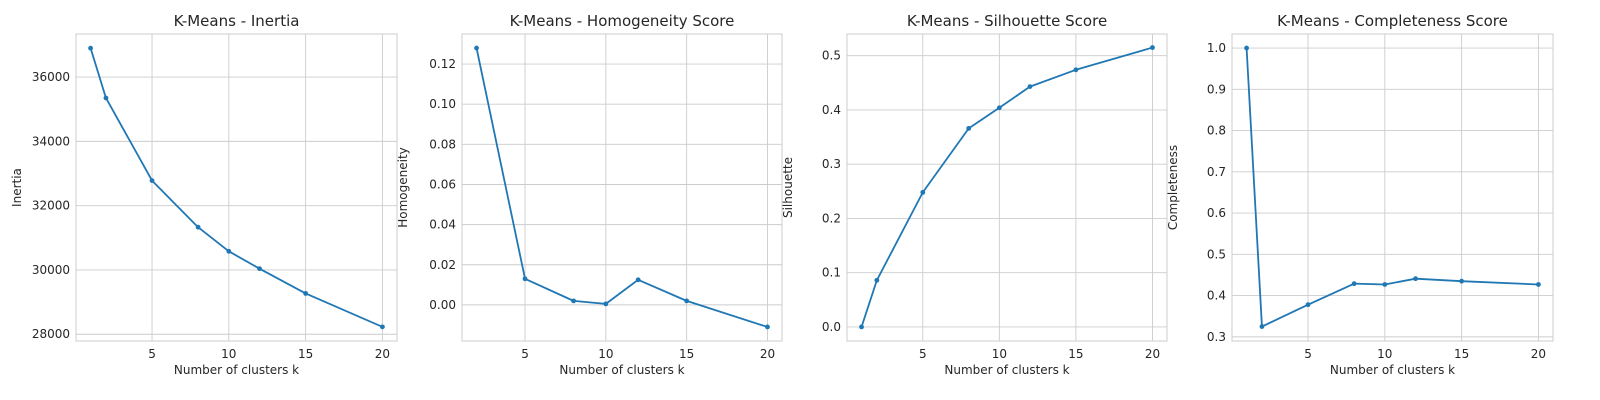 The height and width of the screenshot is (400, 1600). What do you see at coordinates (442, 184) in the screenshot?
I see `y-tick-label: 0.06` at bounding box center [442, 184].